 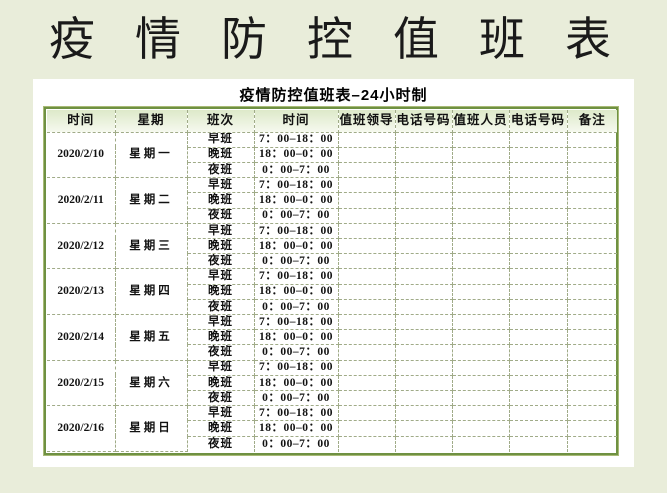 What do you see at coordinates (151, 383) in the screenshot?
I see `weekday-cell: 星期六` at bounding box center [151, 383].